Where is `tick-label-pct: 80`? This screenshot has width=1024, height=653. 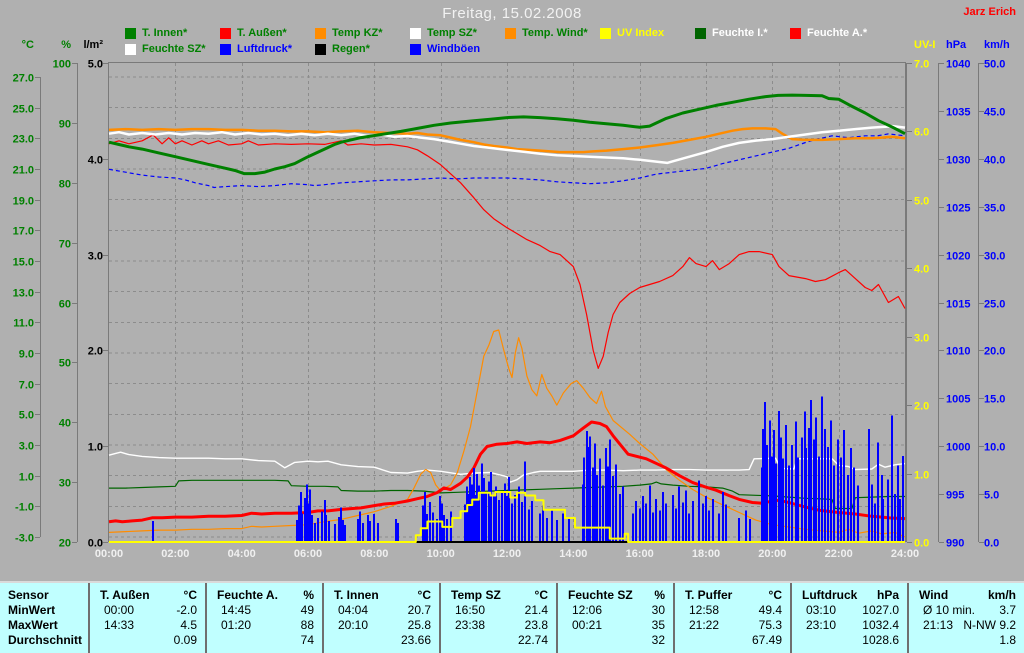 tick-label-pct: 80 is located at coordinates (65, 185).